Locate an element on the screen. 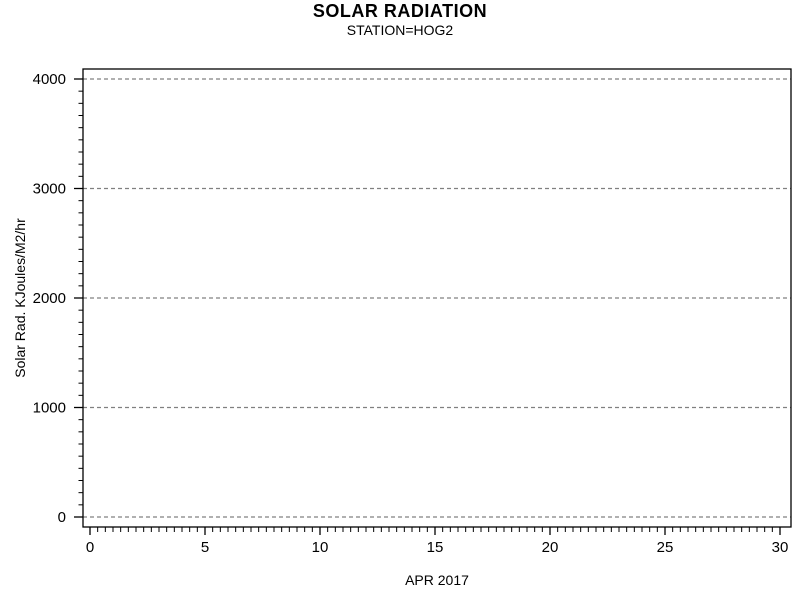 The height and width of the screenshot is (600, 800). y-tick-label: 4000 is located at coordinates (49, 79).